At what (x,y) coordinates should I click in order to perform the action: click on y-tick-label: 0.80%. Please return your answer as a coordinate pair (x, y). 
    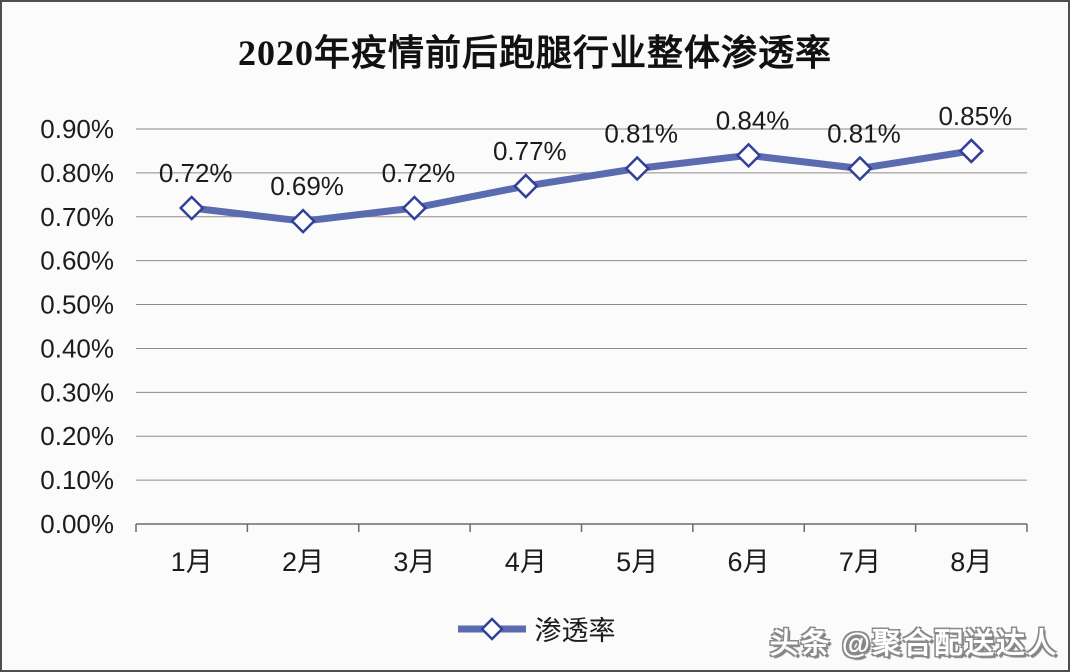
    Looking at the image, I should click on (77, 173).